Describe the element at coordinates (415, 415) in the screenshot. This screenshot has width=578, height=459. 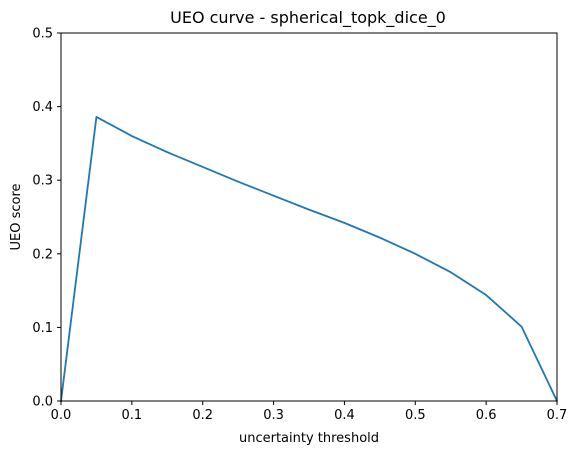
I see `x-tick-label: 0.5` at that location.